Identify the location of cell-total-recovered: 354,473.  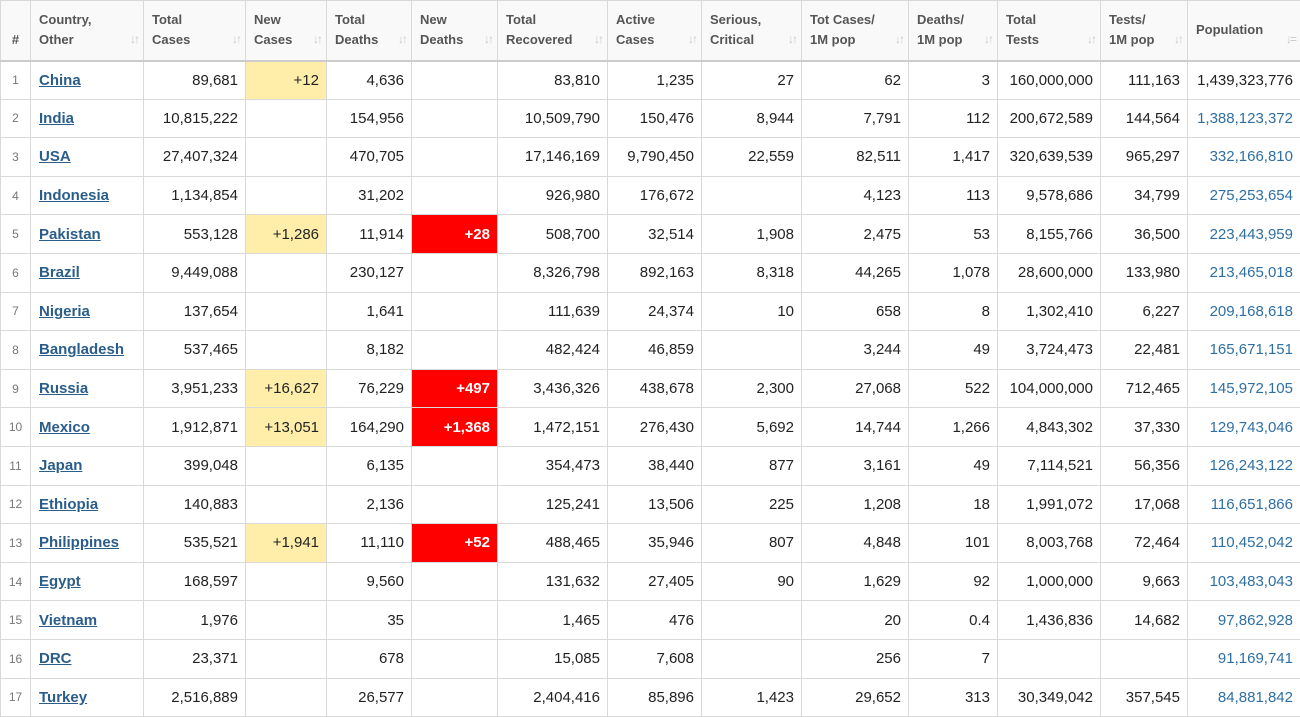
(553, 465).